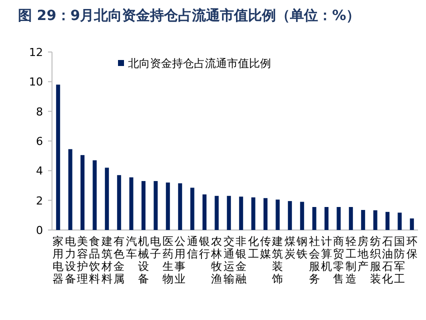  Describe the element at coordinates (189, 15) in the screenshot. I see `chart-title: 图 29：9月北向资金持仓占流通市值比例（单位：%）` at that location.